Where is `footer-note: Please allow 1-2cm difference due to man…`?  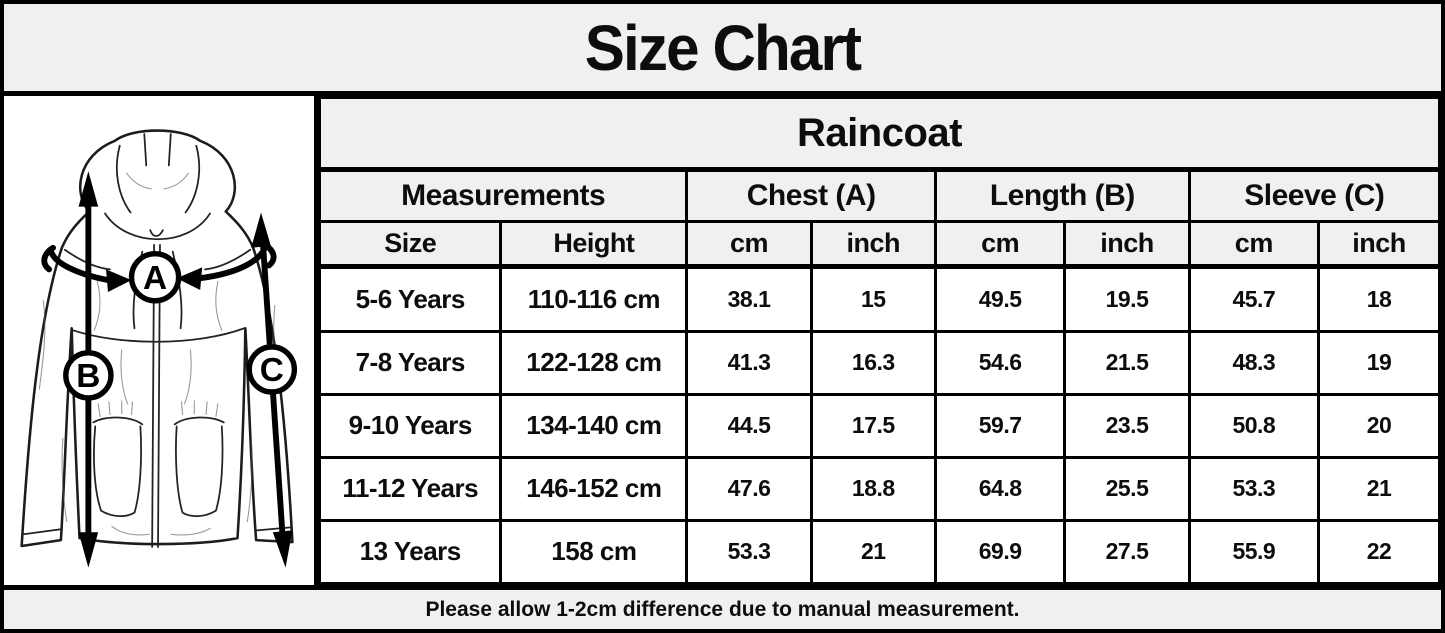 footer-note: Please allow 1-2cm difference due to man… is located at coordinates (722, 609).